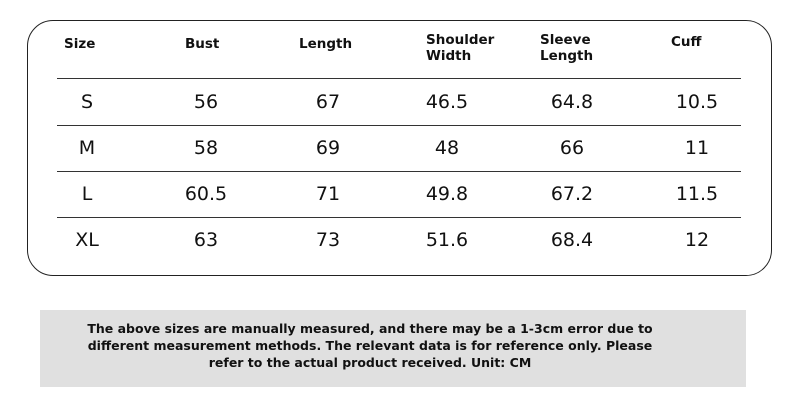 The width and height of the screenshot is (790, 411). I want to click on table-cell: 68.4, so click(572, 240).